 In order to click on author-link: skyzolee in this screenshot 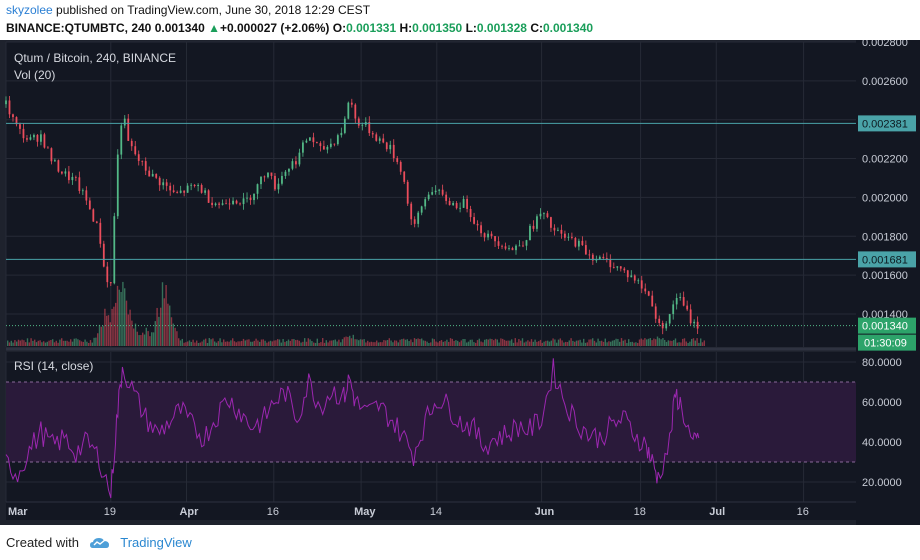, I will do `click(29, 10)`.